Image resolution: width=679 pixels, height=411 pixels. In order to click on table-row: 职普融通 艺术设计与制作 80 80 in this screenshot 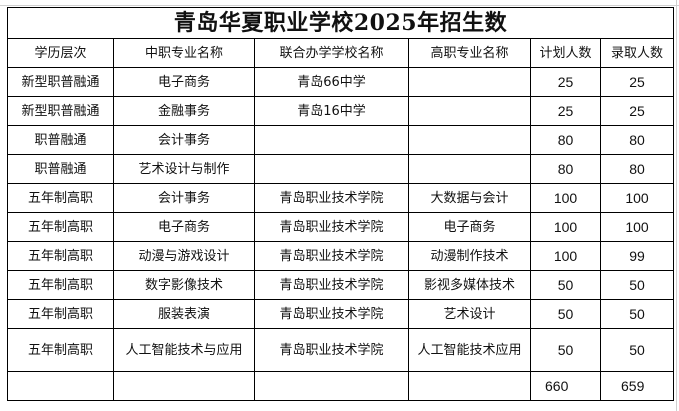, I will do `click(340, 169)`.